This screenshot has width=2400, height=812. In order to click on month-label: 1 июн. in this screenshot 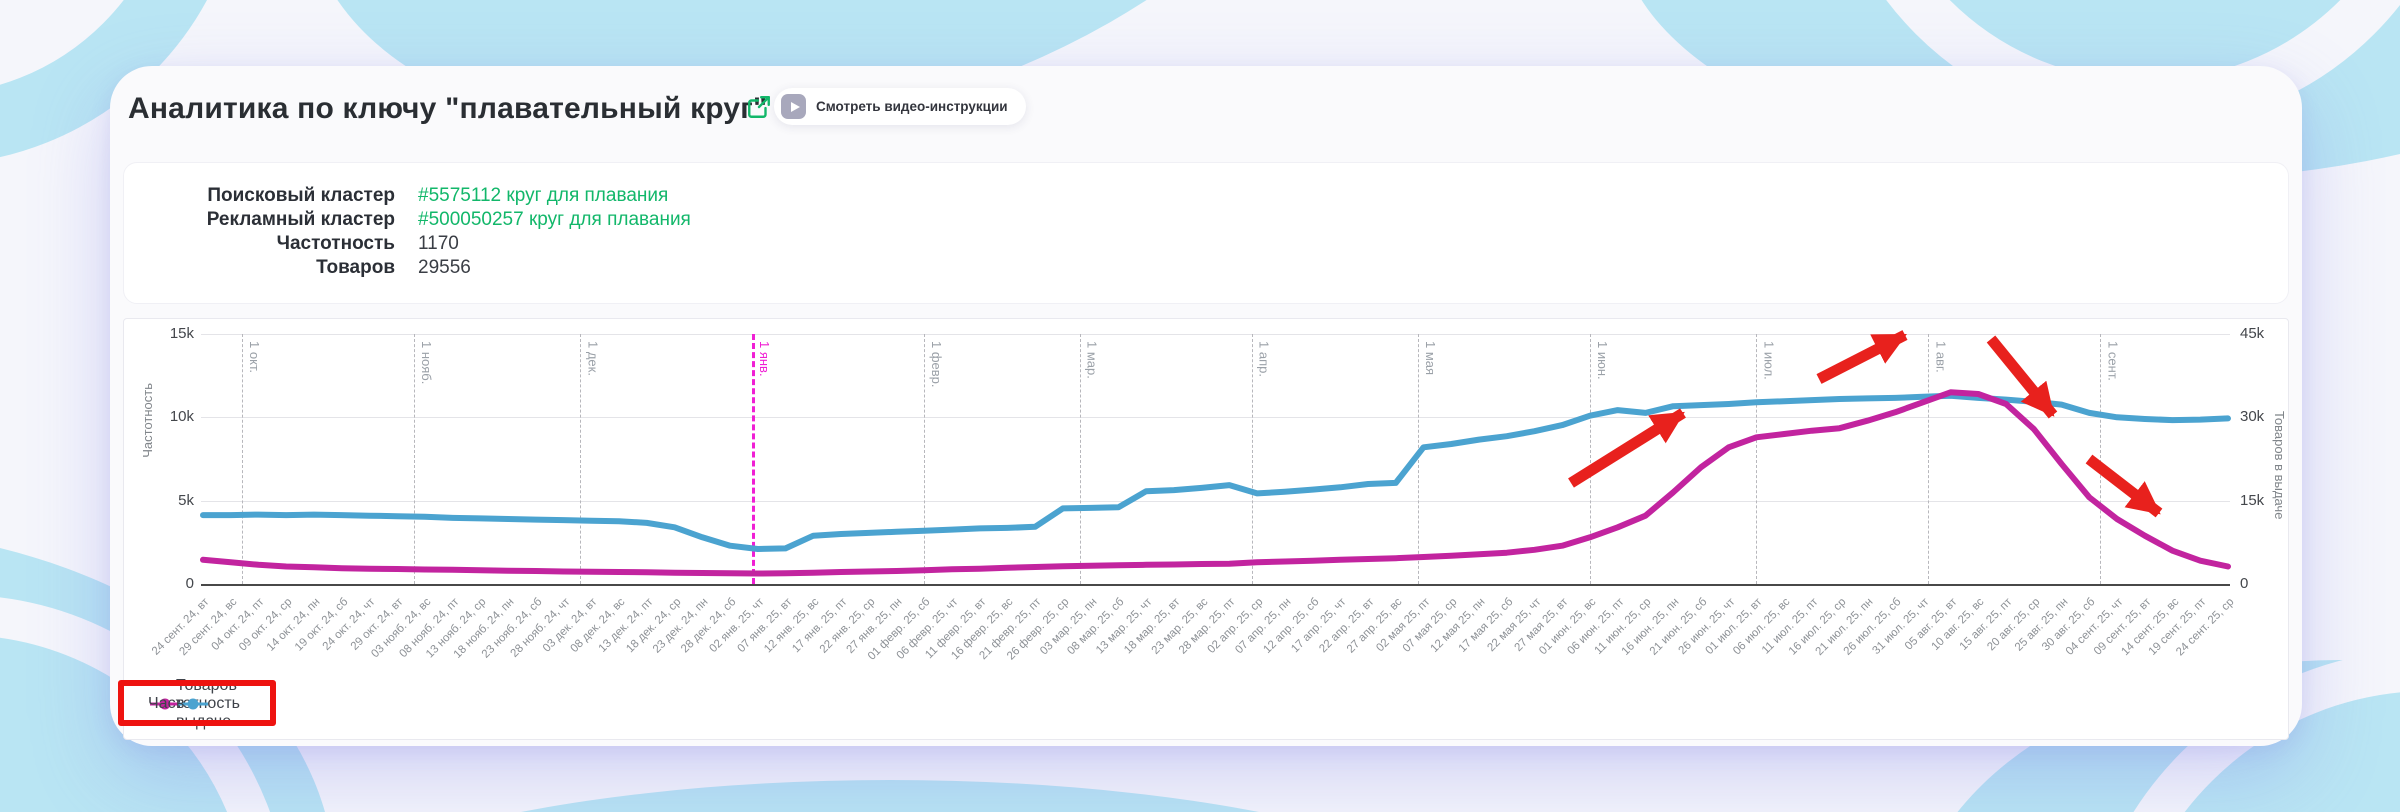, I will do `click(1602, 360)`.